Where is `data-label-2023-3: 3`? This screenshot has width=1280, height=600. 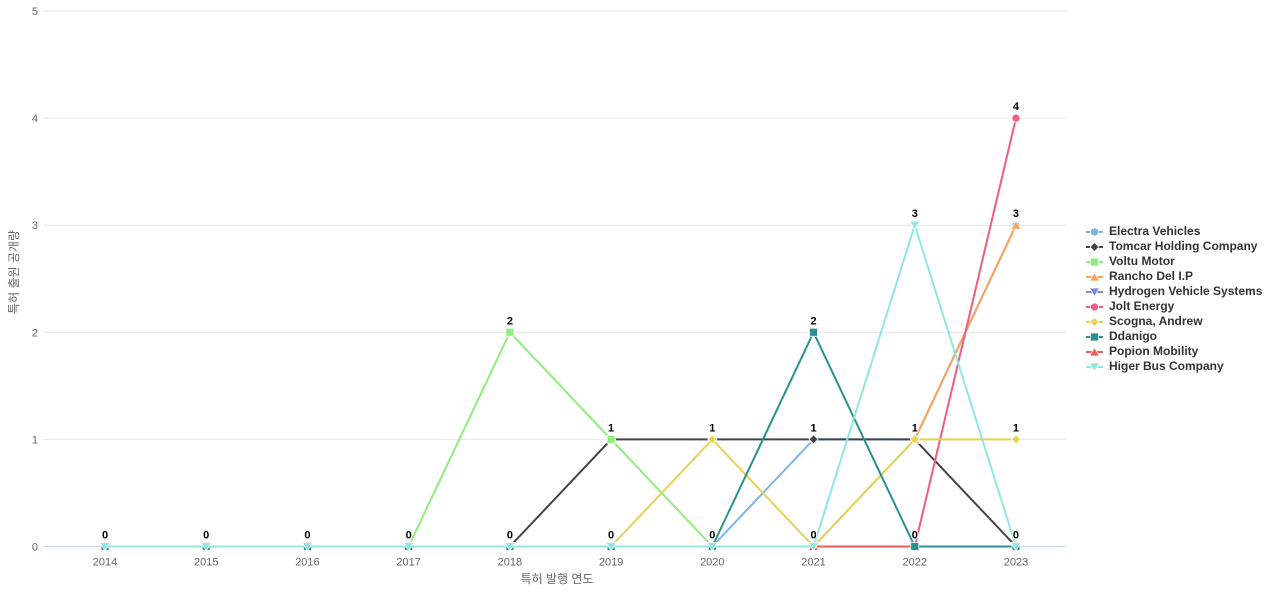
data-label-2023-3: 3 is located at coordinates (1016, 214).